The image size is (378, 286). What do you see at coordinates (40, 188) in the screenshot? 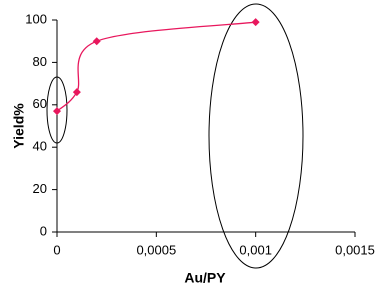
I see `y-tick-label: 20` at bounding box center [40, 188].